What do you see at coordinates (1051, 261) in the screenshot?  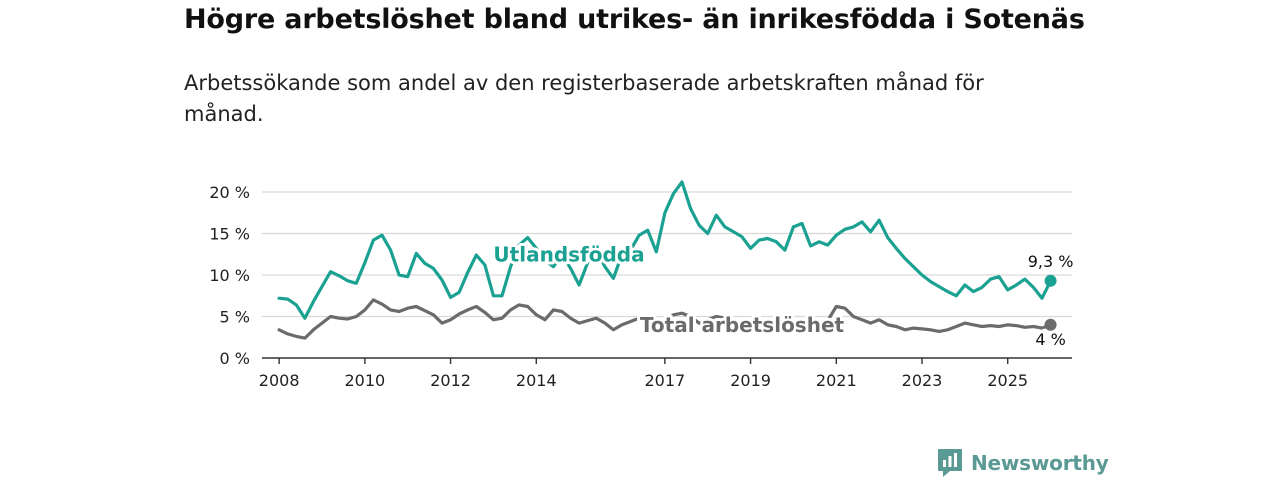 I see `end-label-utlandsfodda: 9,3 %` at bounding box center [1051, 261].